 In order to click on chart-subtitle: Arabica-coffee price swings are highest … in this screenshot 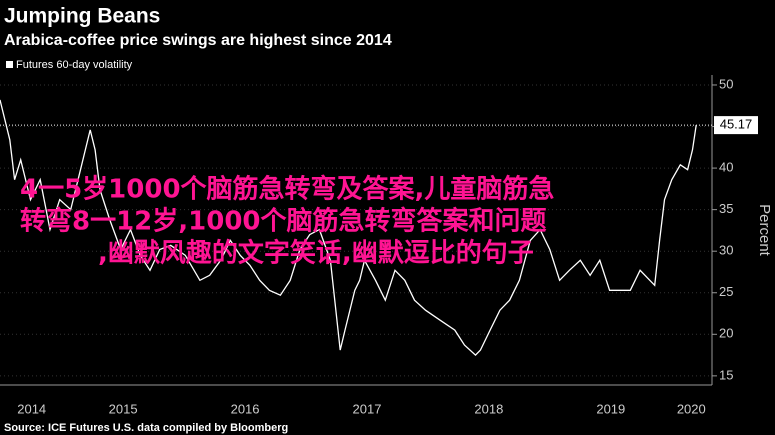, I will do `click(198, 40)`.